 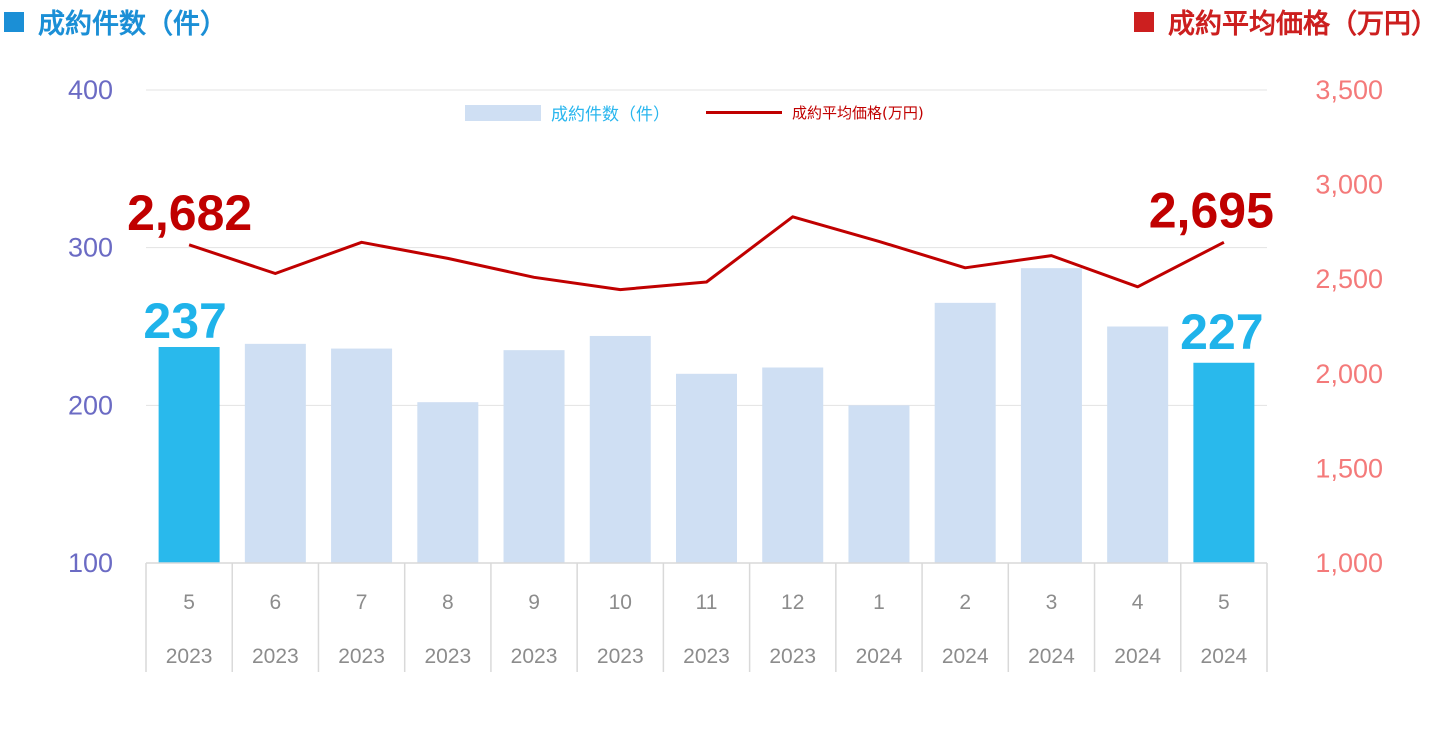 I want to click on left-y-axis: 100 200 300 400, so click(x=90, y=326).